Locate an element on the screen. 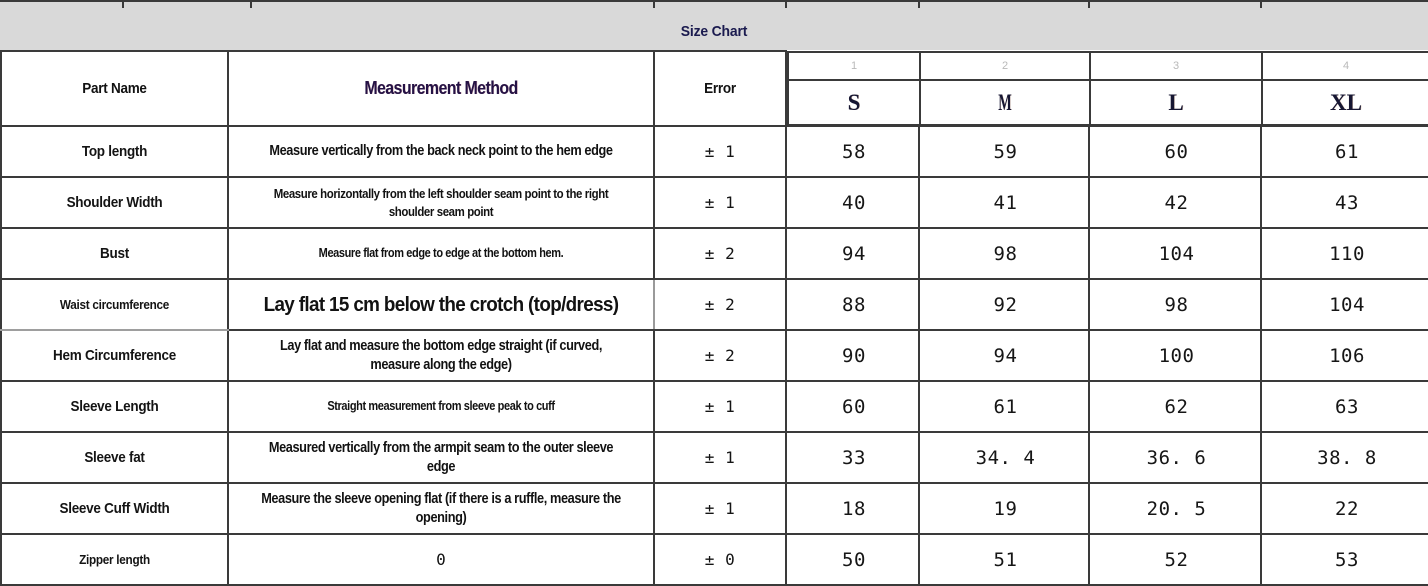 The height and width of the screenshot is (586, 1428). cell-part-name: Zipper length is located at coordinates (114, 559).